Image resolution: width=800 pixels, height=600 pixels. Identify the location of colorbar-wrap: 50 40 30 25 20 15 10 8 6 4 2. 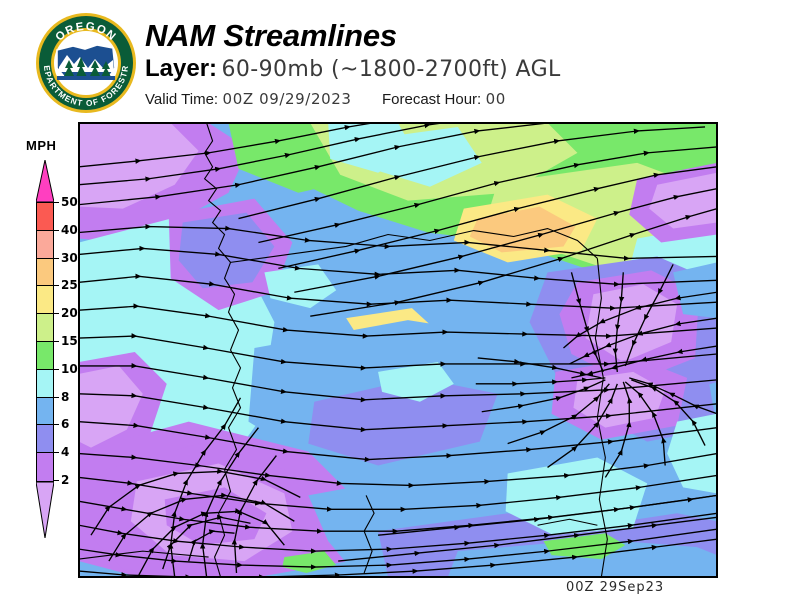
(57, 349).